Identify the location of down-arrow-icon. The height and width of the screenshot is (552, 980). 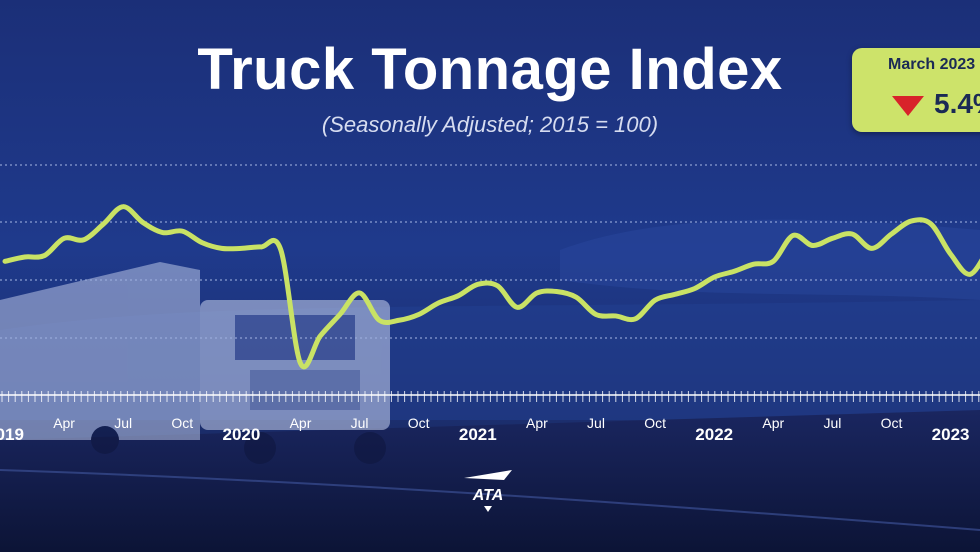
(908, 106).